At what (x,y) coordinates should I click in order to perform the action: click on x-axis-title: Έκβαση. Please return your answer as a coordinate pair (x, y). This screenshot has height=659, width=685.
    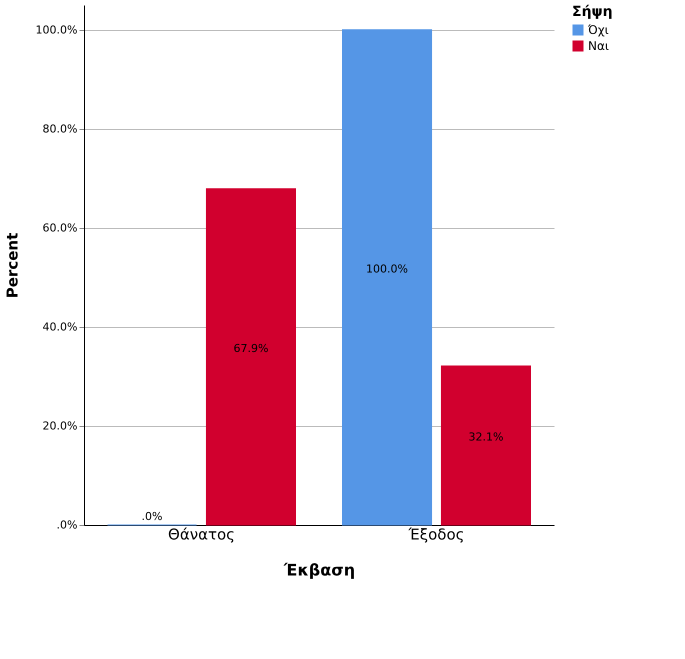
    Looking at the image, I should click on (319, 570).